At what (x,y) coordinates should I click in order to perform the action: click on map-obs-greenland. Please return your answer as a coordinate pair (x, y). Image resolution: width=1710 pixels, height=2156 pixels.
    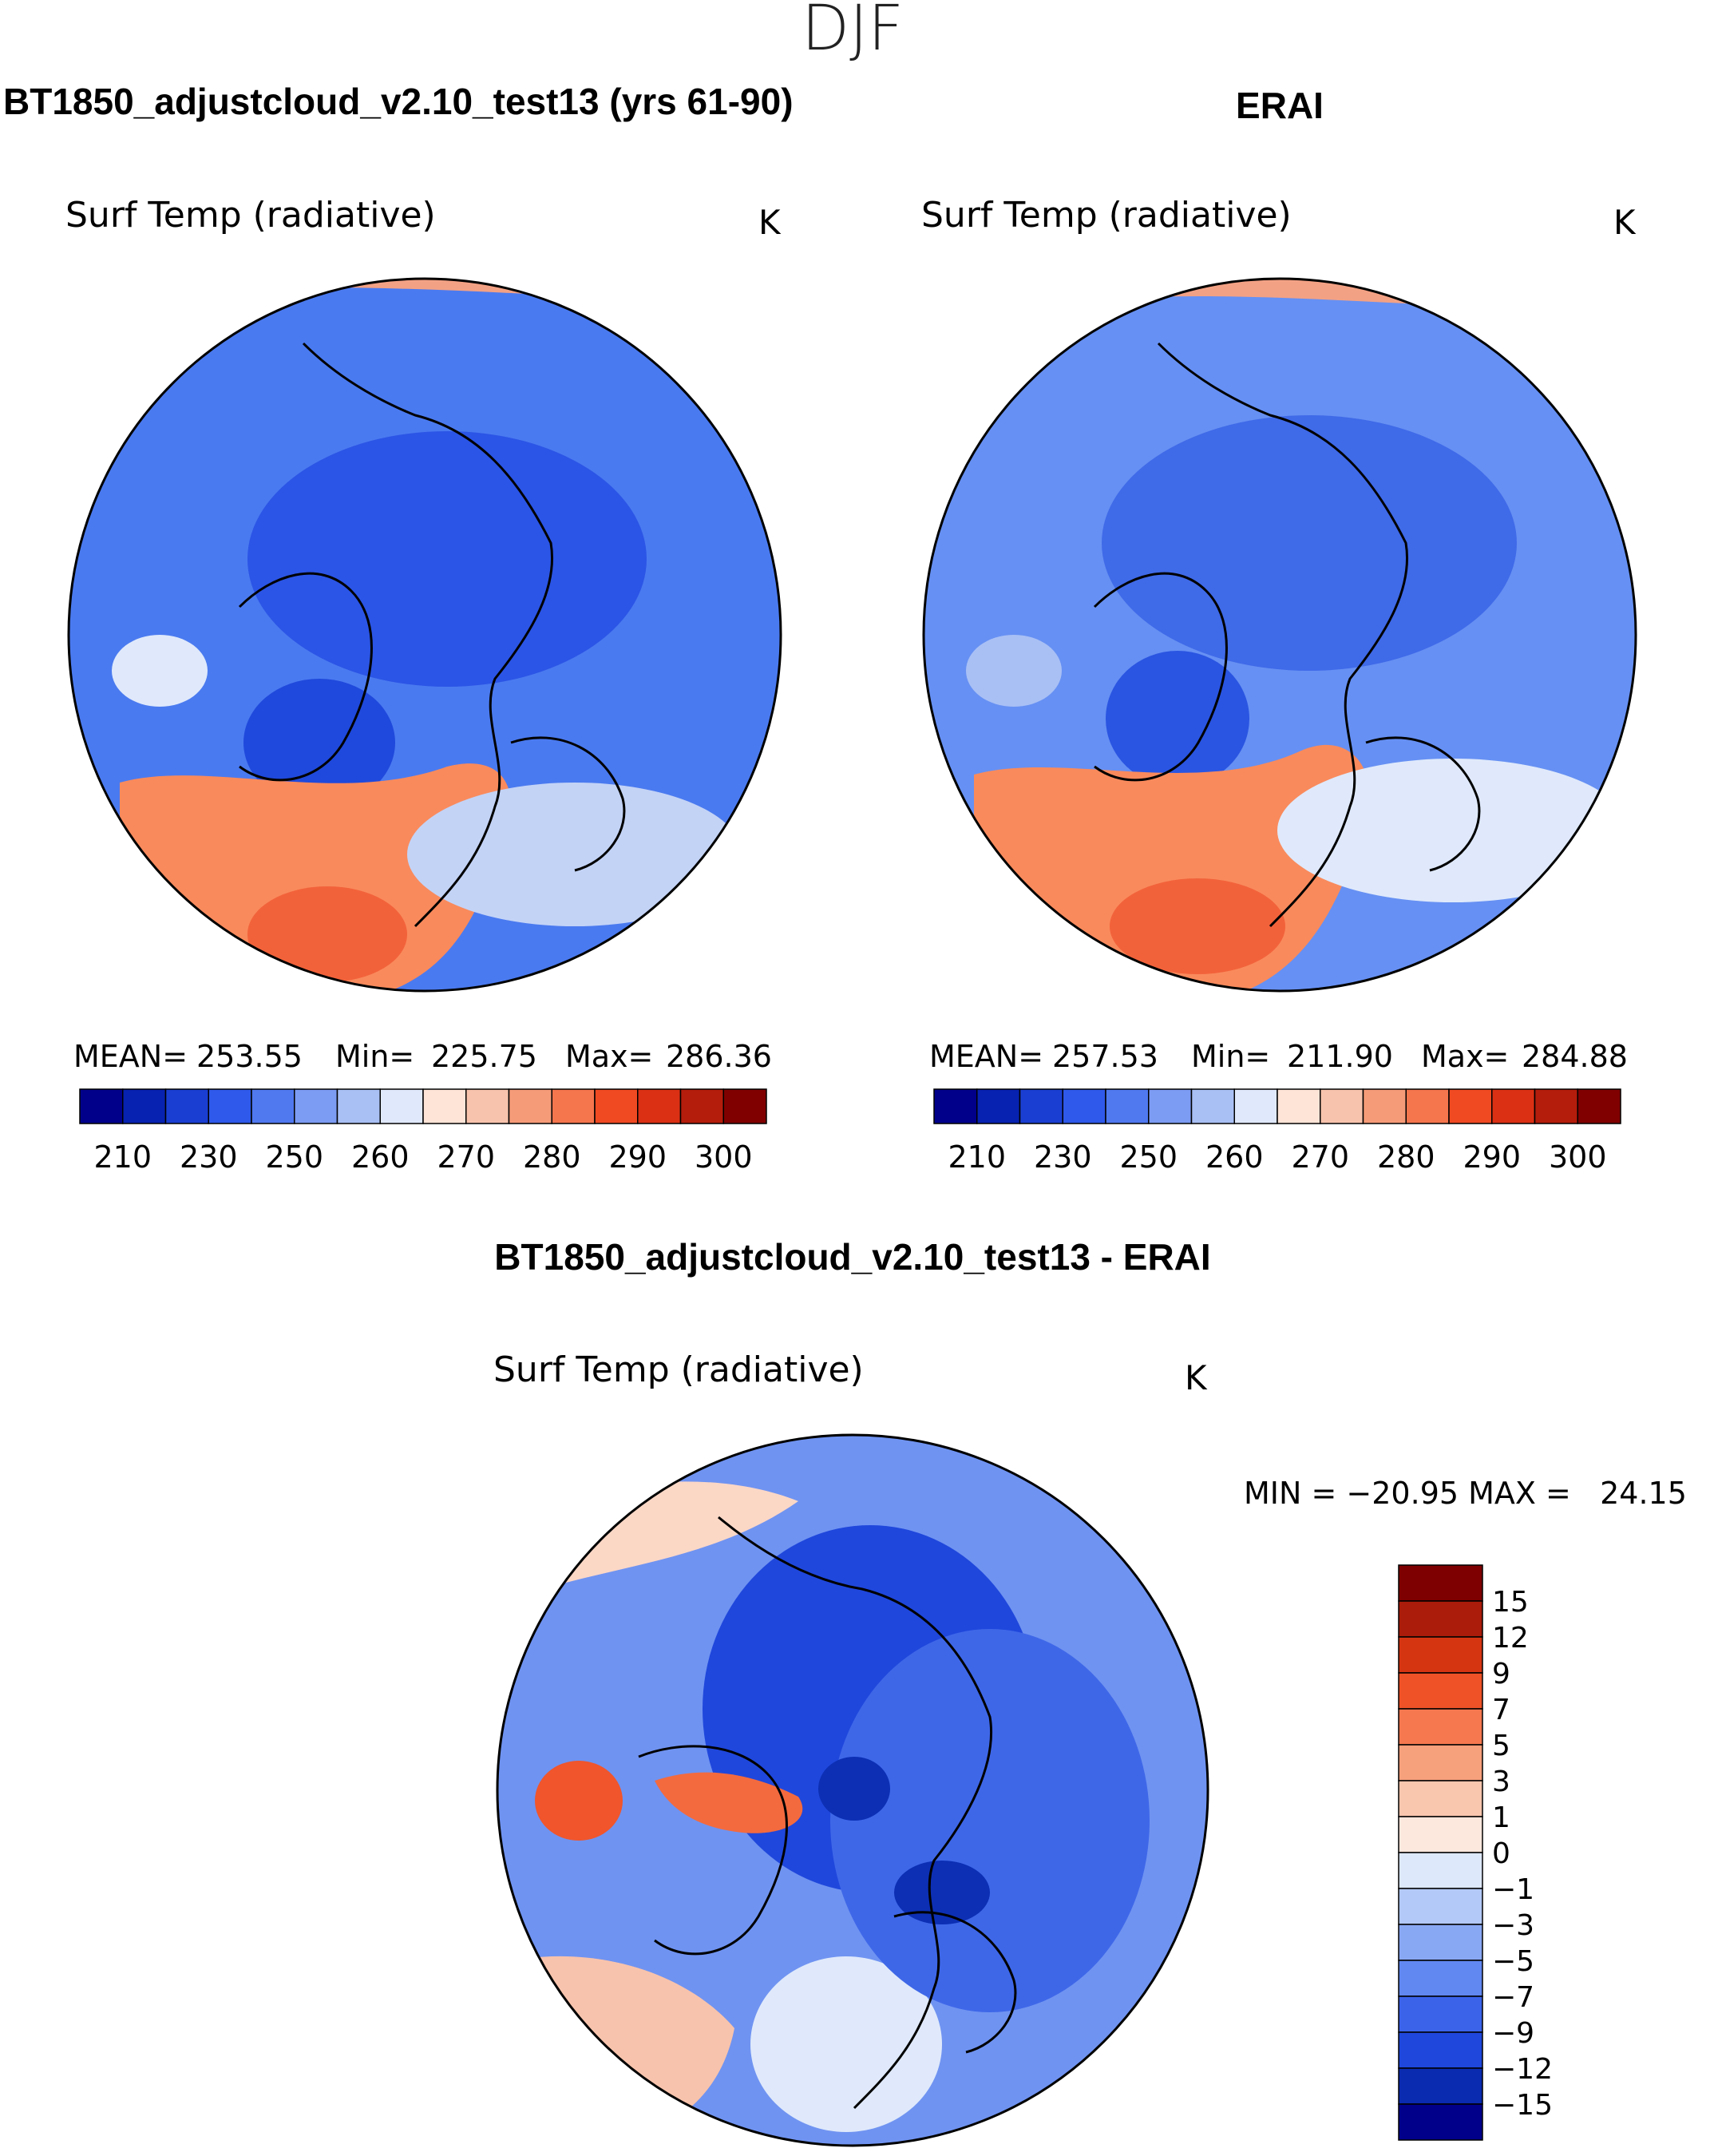
    Looking at the image, I should click on (1177, 719).